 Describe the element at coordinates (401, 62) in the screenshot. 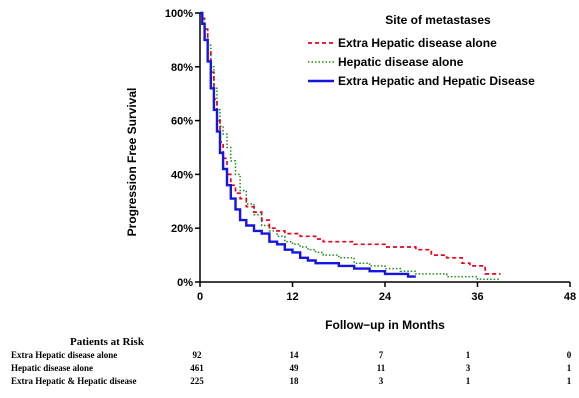

I see `legend-label-1: Hepatic disease alone` at that location.